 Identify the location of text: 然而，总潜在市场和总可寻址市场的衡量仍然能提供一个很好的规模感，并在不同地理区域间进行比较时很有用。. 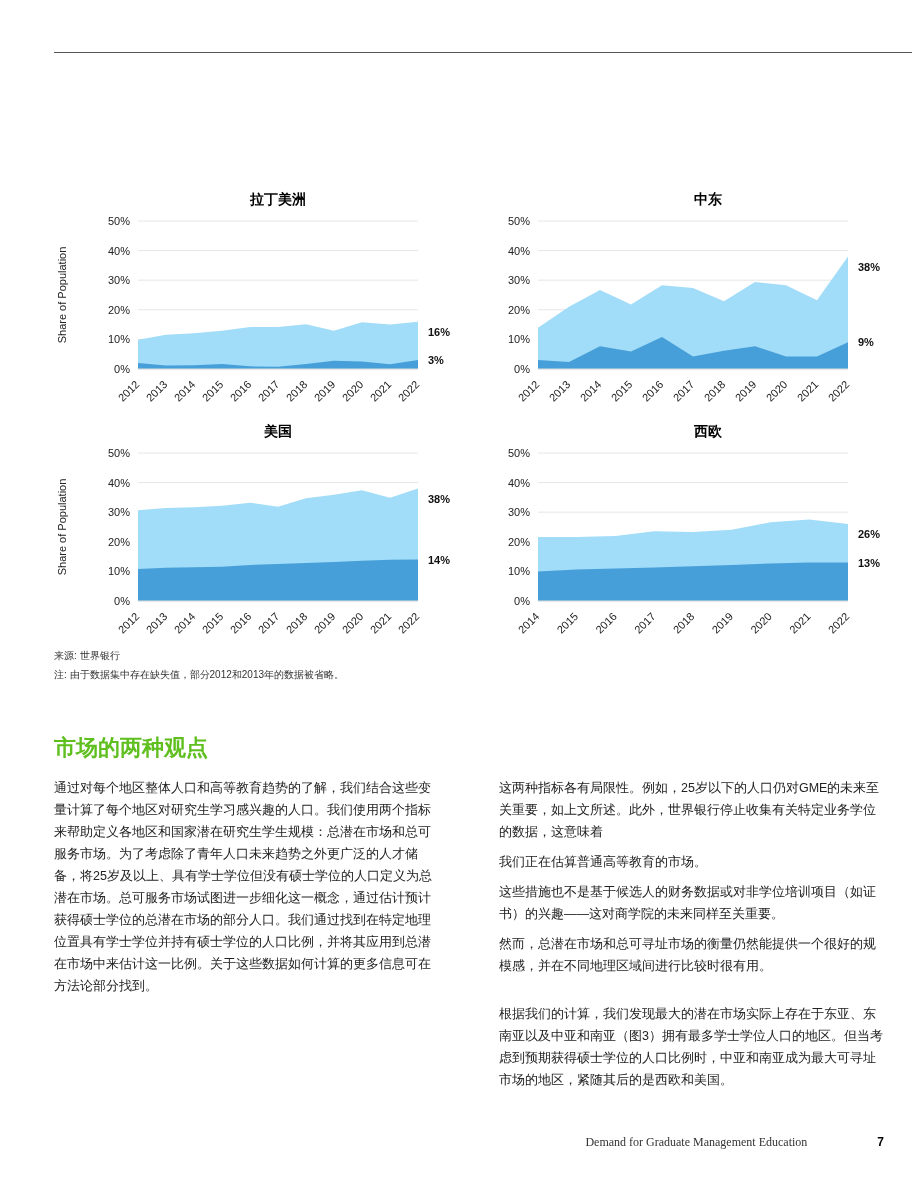
(688, 955).